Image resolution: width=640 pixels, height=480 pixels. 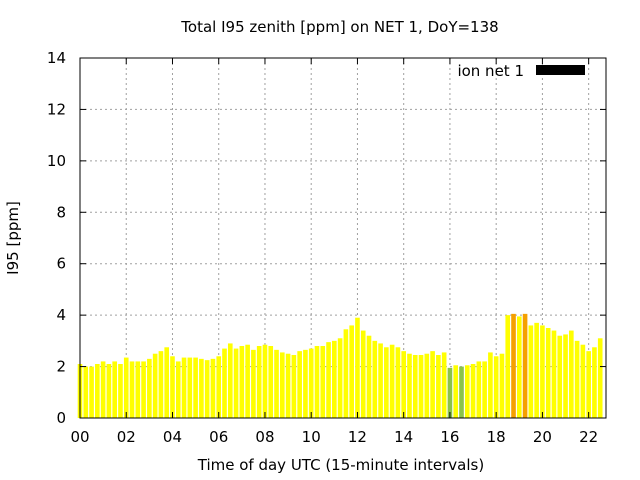 What do you see at coordinates (521, 71) in the screenshot?
I see `legend: ion net 1` at bounding box center [521, 71].